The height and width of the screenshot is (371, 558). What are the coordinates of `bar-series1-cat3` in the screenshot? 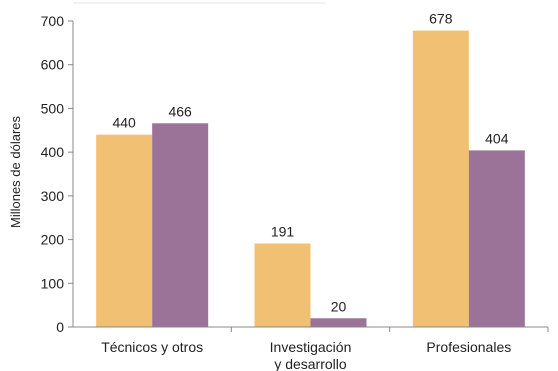 It's located at (440, 178).